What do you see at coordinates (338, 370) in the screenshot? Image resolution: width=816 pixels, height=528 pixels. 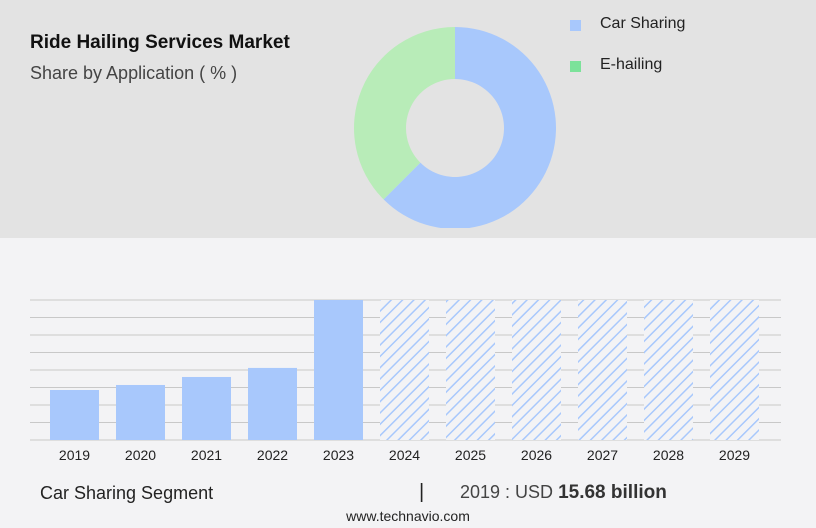 I see `bar-2023` at bounding box center [338, 370].